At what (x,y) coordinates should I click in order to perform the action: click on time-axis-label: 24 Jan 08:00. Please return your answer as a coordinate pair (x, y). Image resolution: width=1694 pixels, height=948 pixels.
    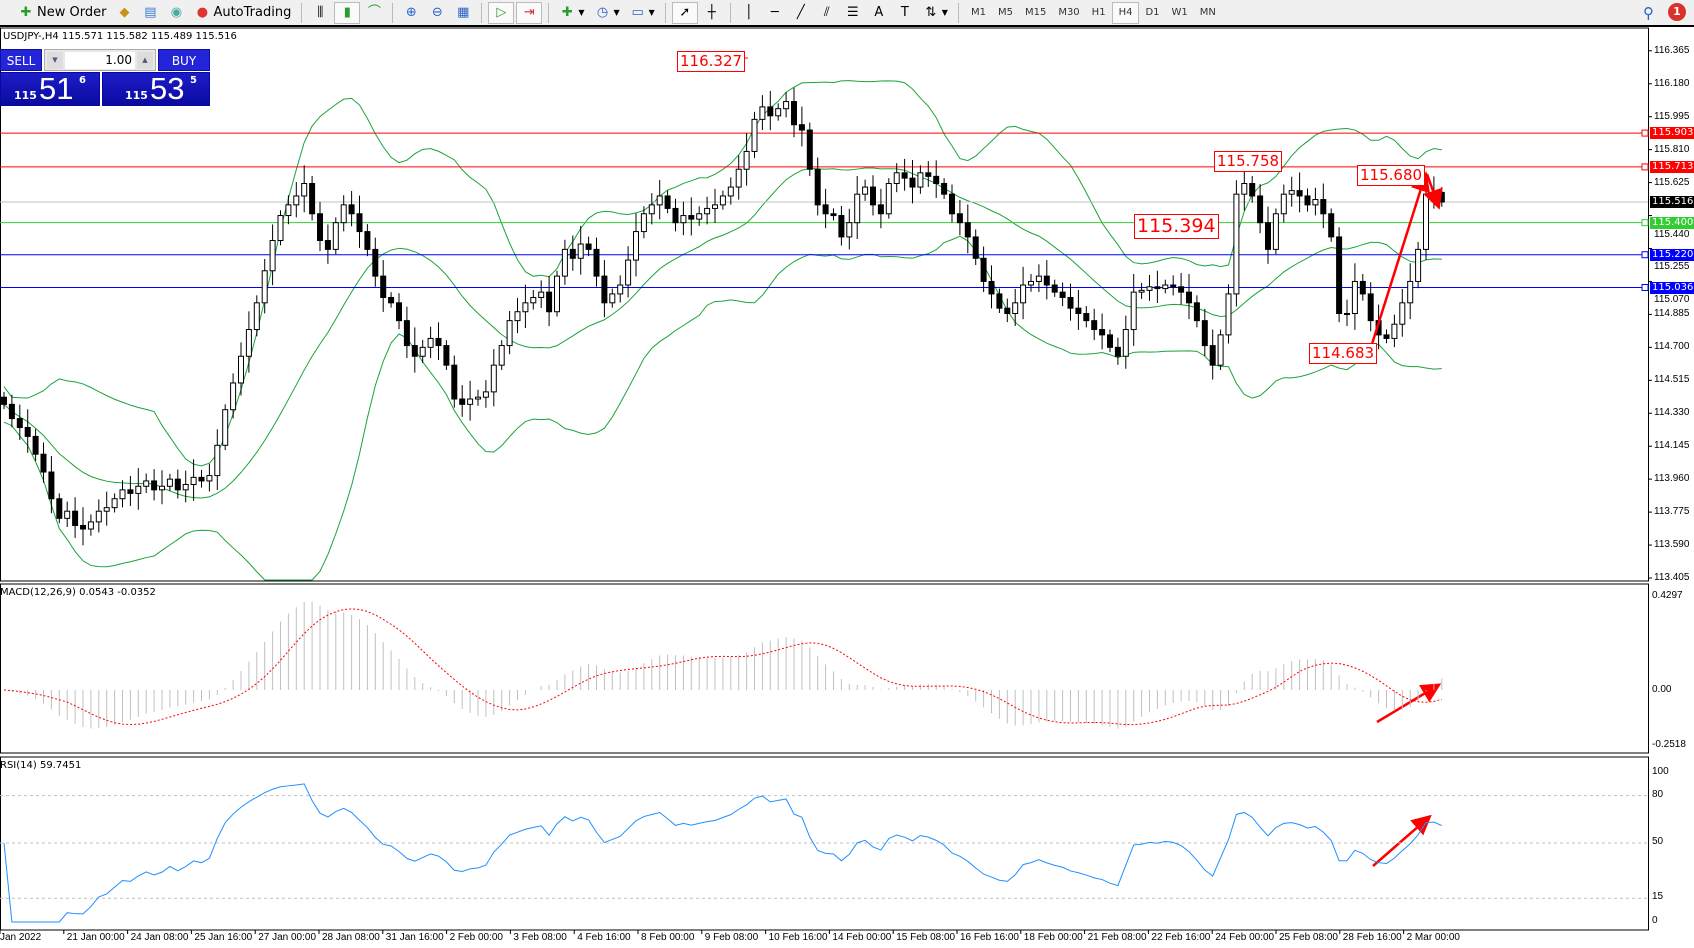
    Looking at the image, I should click on (159, 937).